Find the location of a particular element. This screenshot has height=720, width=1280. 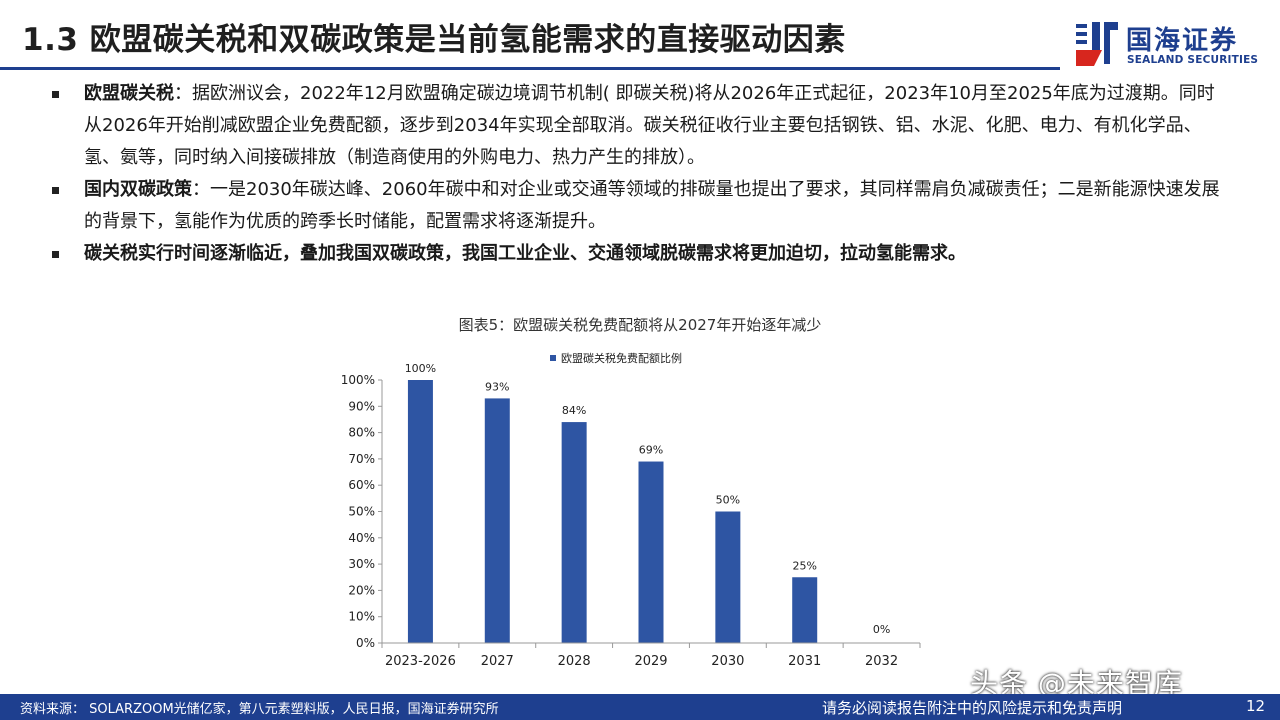

y-tick-label: 70% is located at coordinates (361, 459).